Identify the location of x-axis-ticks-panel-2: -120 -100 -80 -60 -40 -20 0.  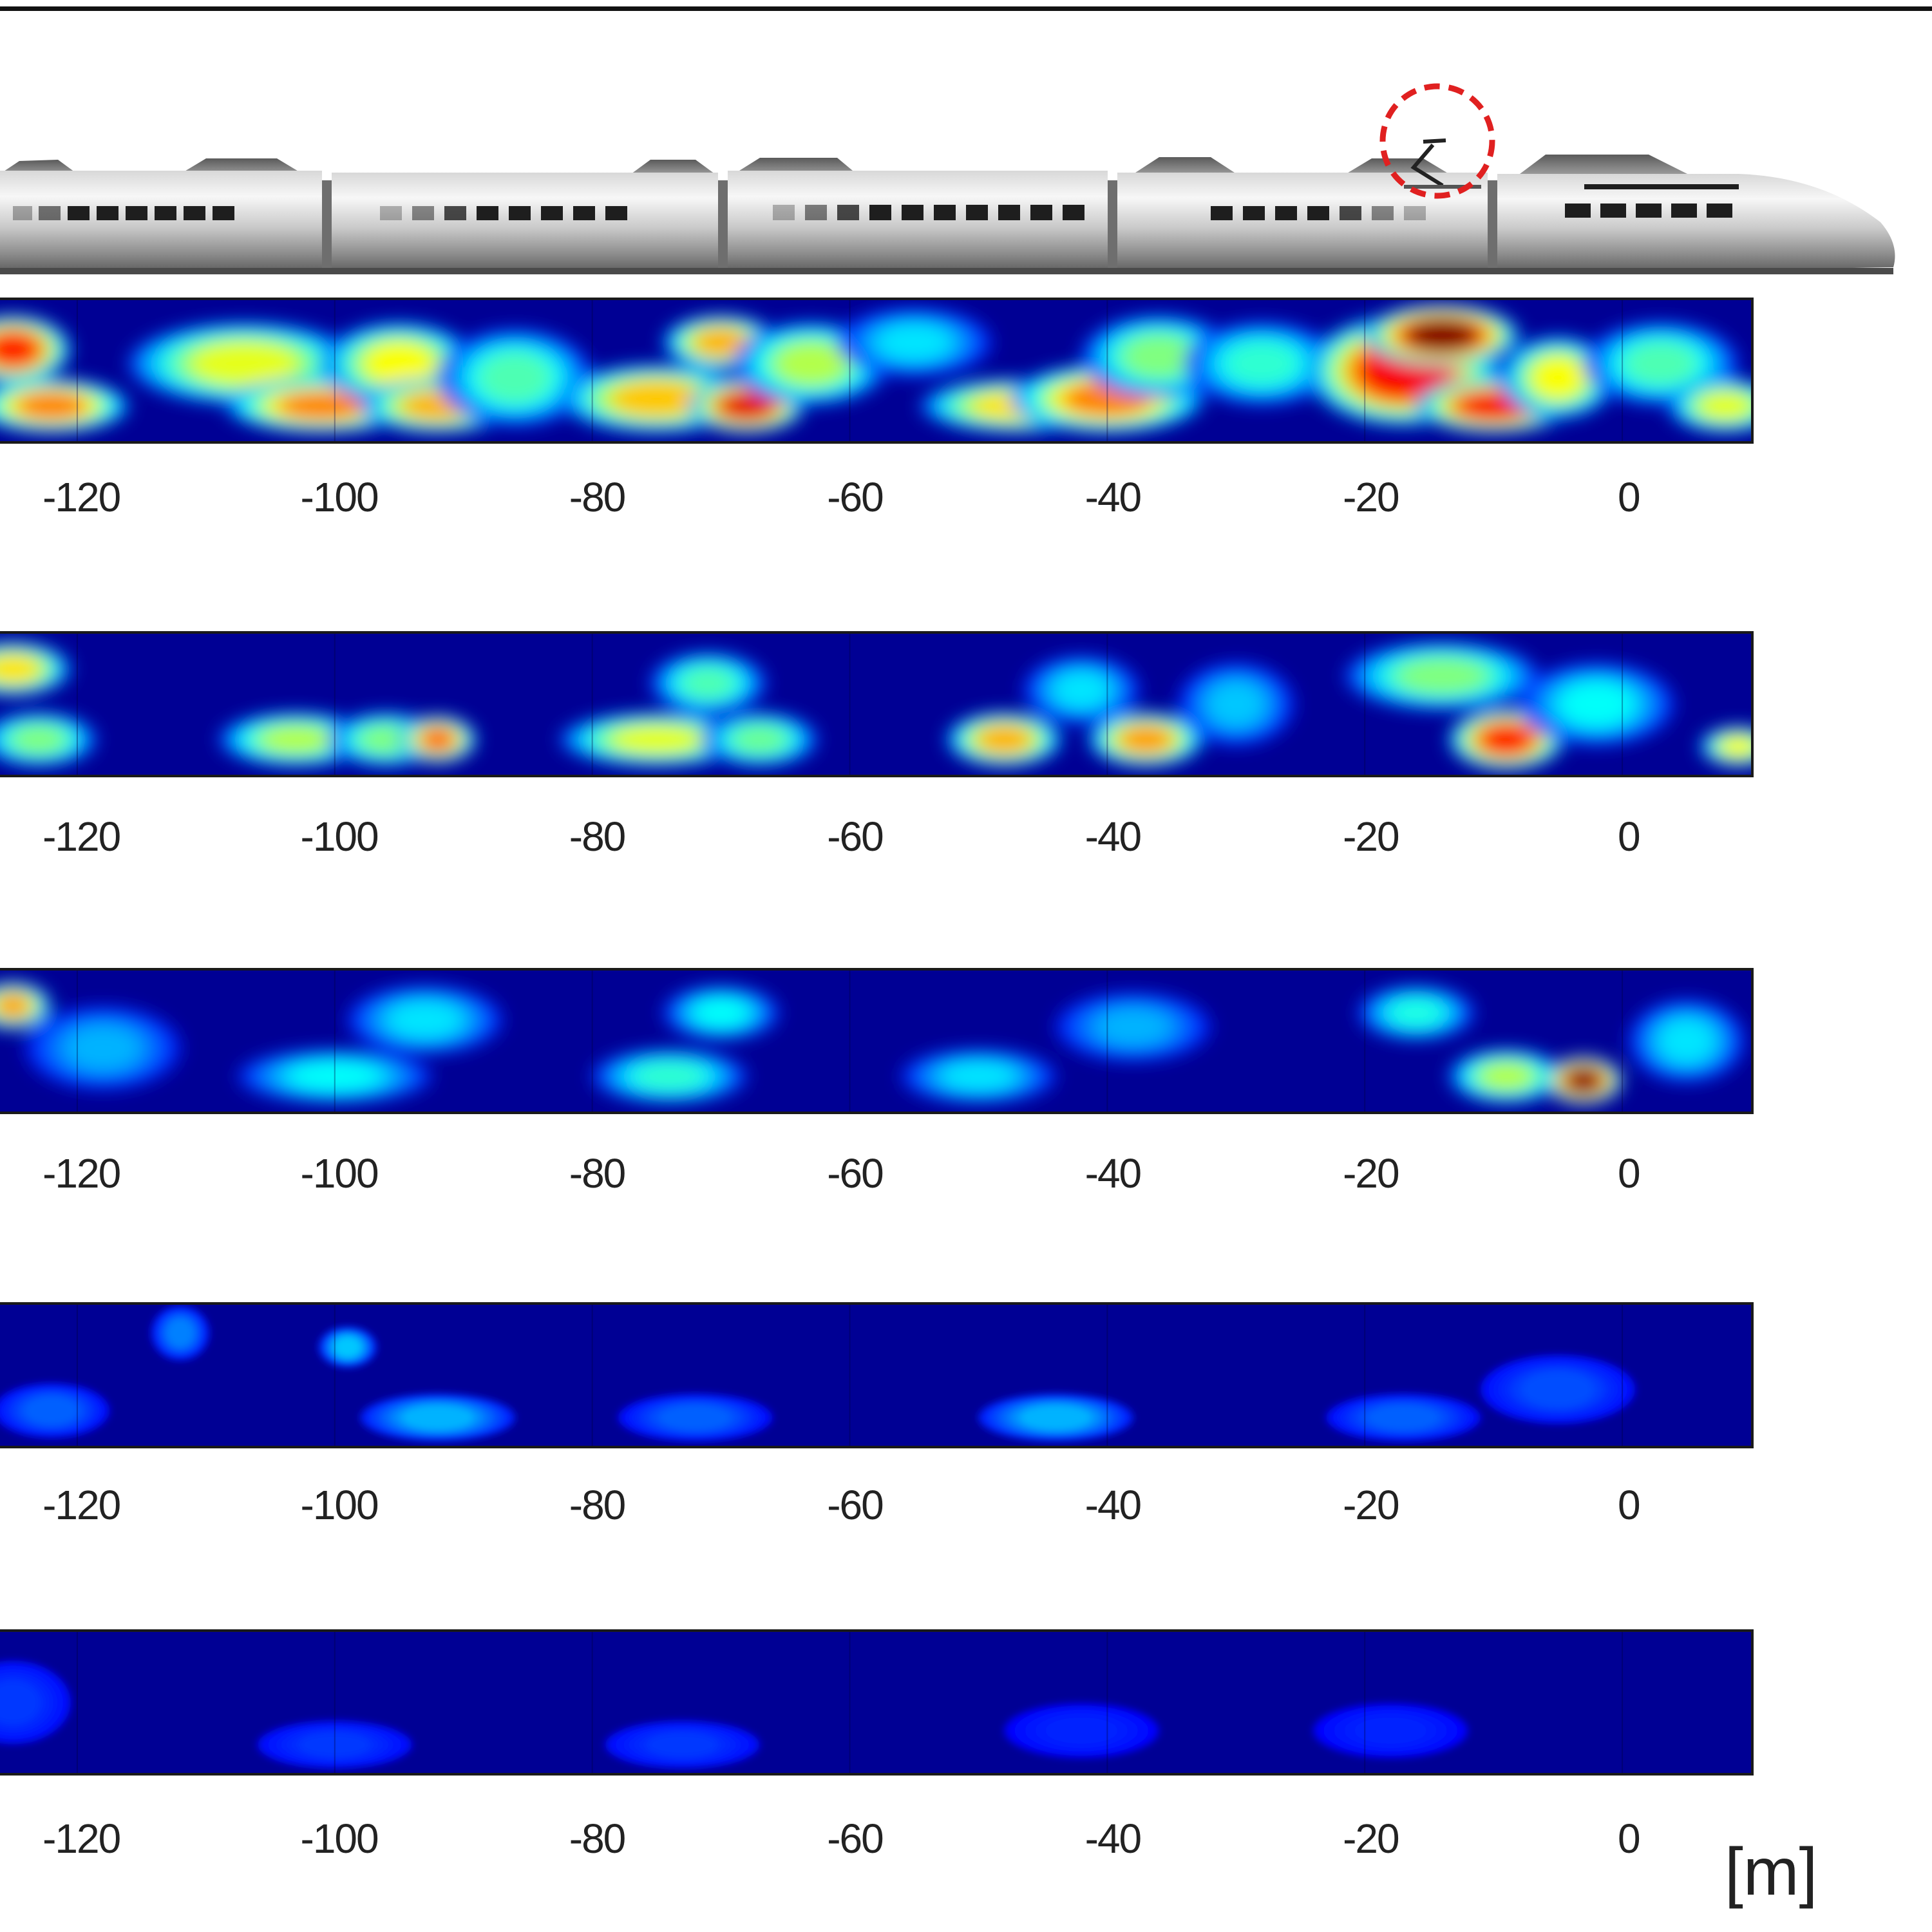
(966, 842).